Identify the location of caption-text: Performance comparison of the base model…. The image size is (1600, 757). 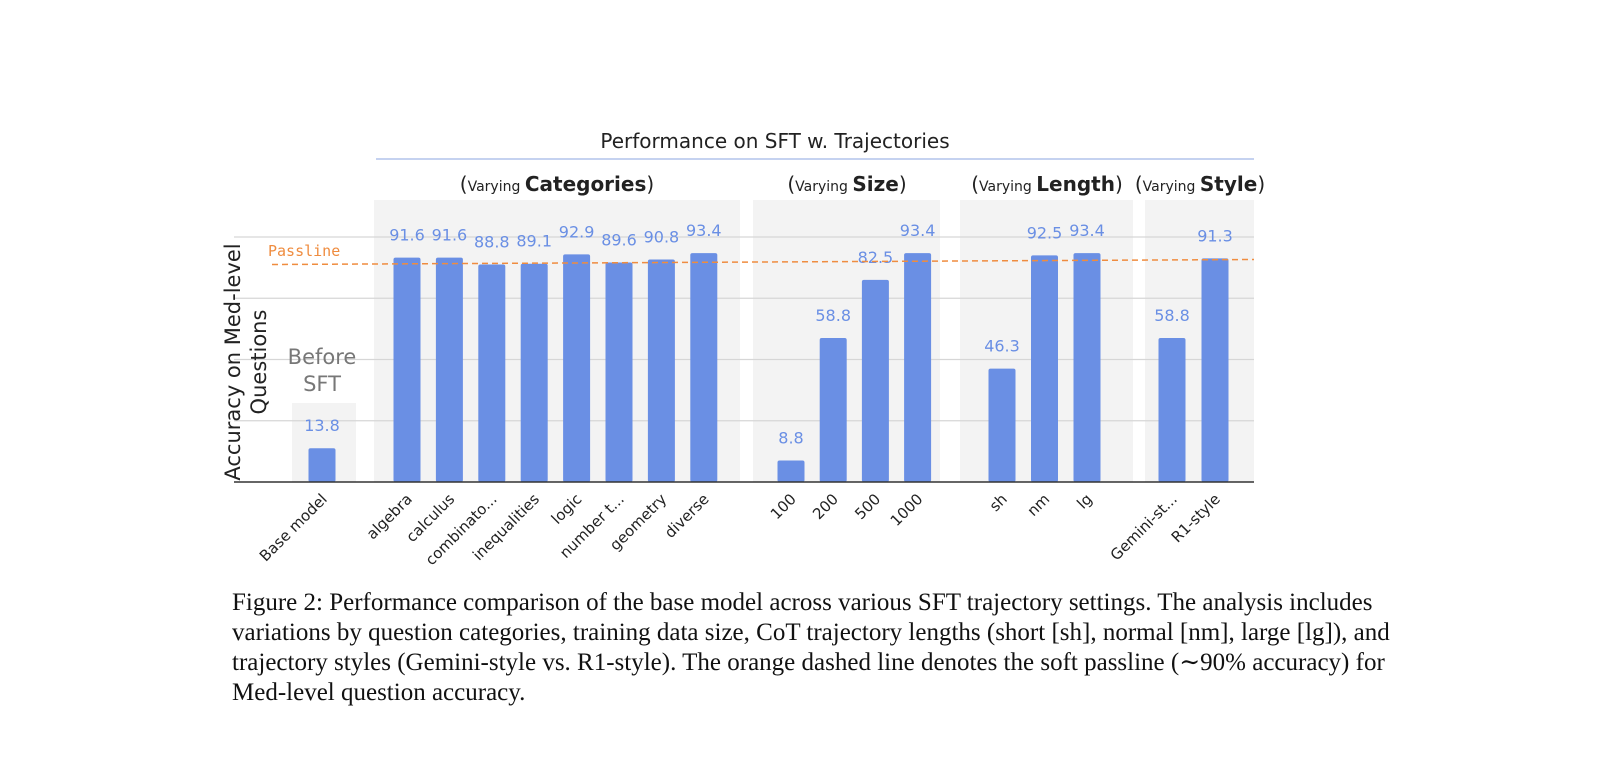
(811, 647).